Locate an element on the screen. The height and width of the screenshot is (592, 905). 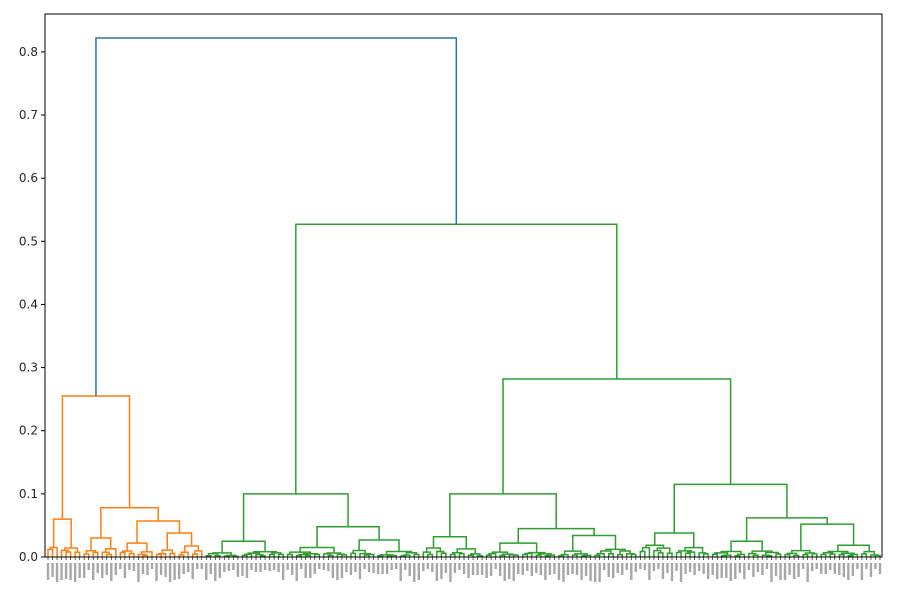
y-tick-label: 0.1 is located at coordinates (28, 494).